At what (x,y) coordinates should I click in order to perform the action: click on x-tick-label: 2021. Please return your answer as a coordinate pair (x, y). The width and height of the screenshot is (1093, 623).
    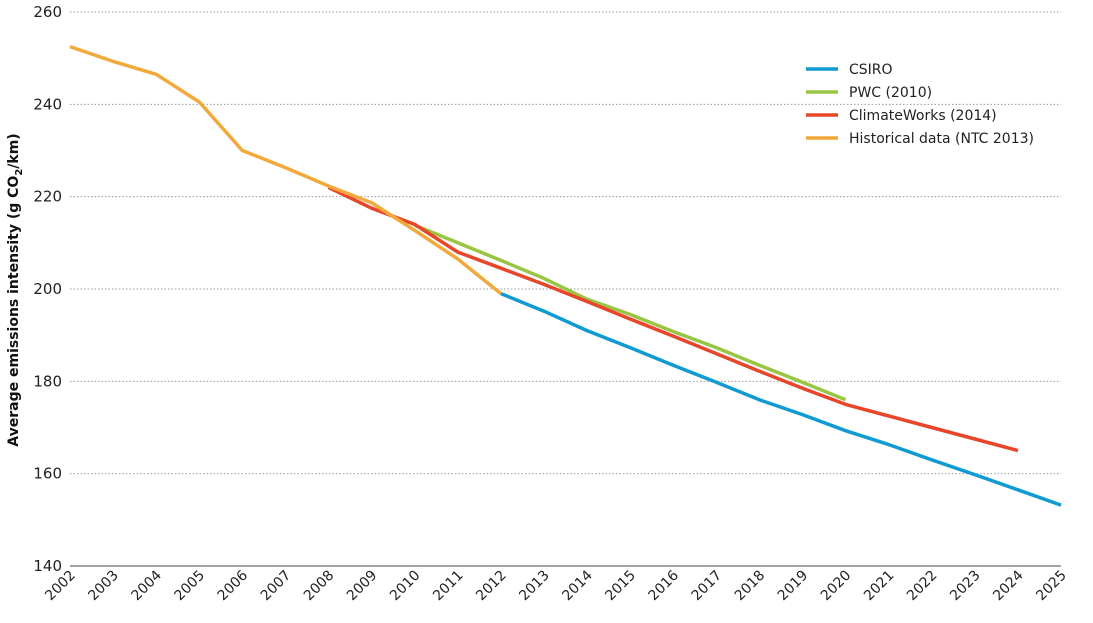
    Looking at the image, I should click on (879, 586).